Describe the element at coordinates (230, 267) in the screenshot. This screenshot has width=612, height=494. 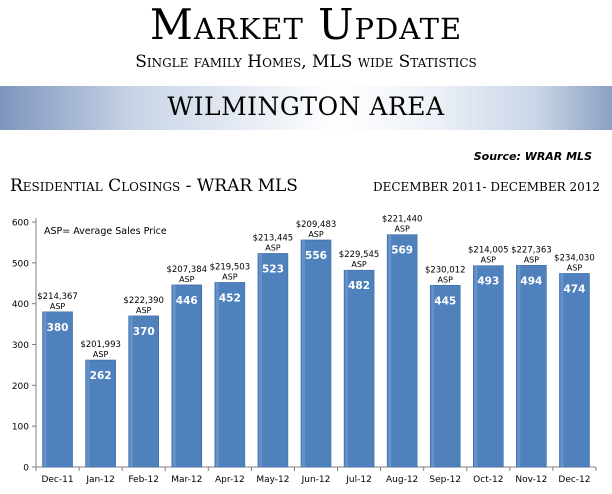
I see `asp-price-label: $219,503` at that location.